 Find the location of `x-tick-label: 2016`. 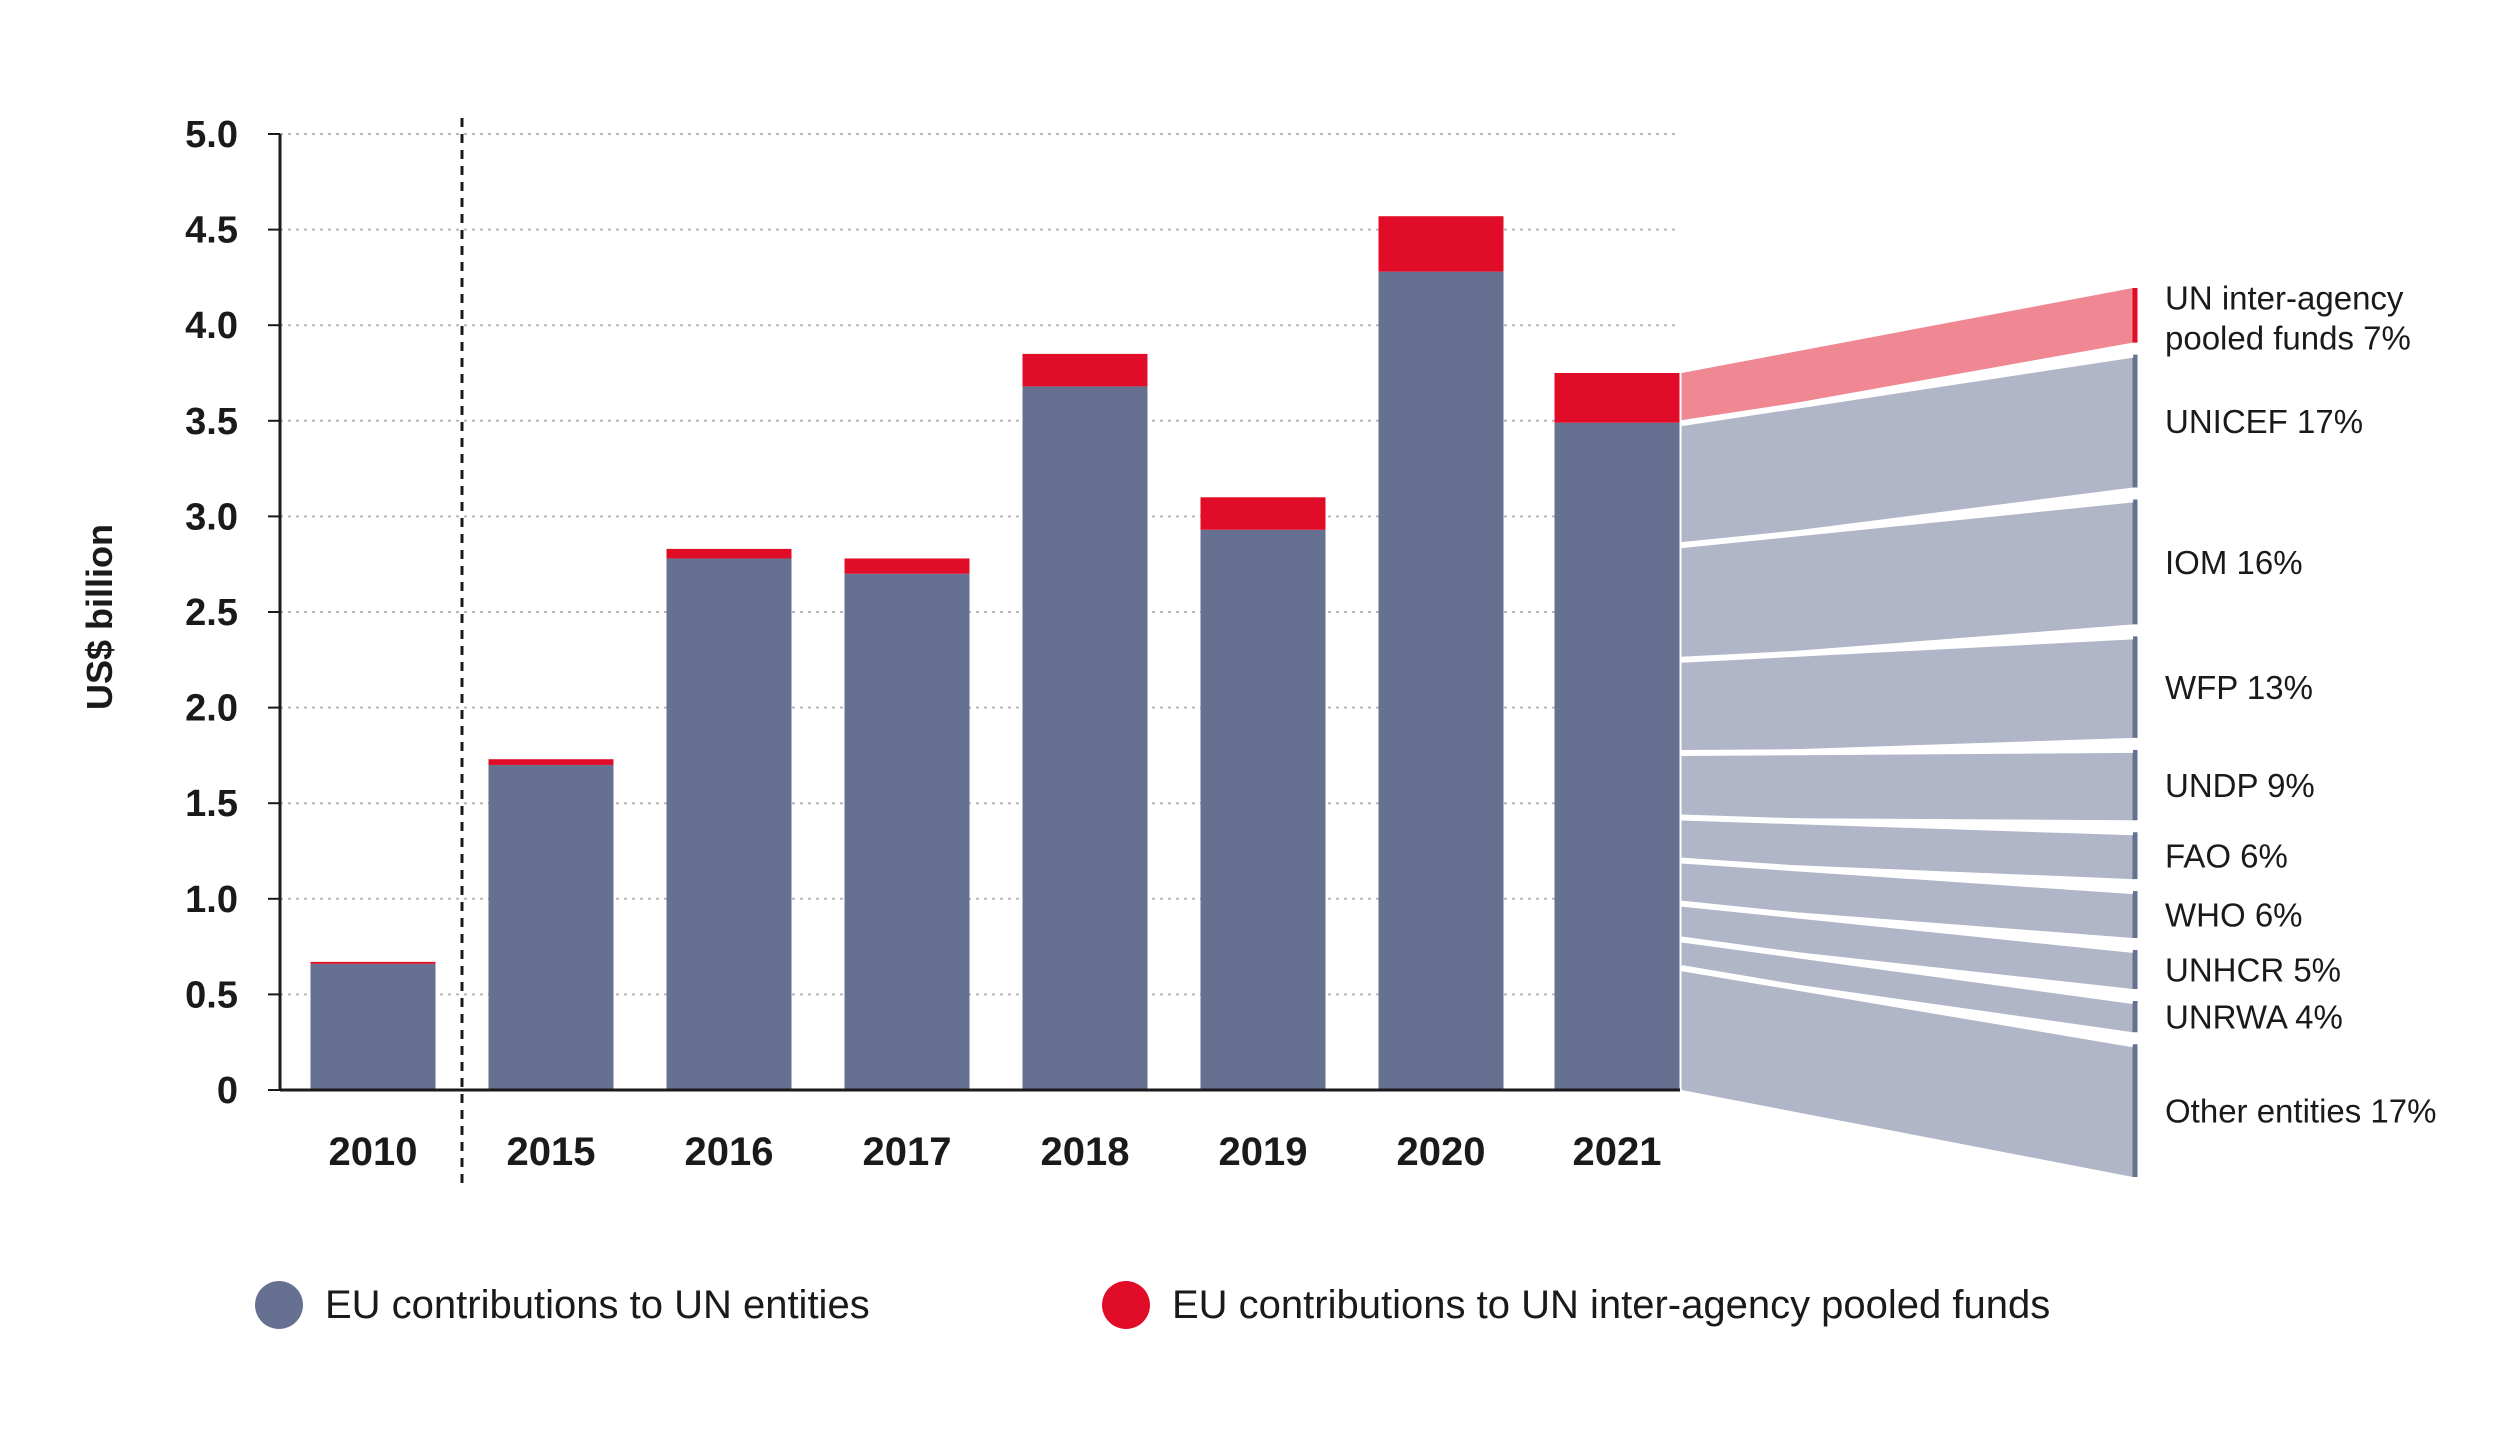

x-tick-label: 2016 is located at coordinates (729, 1152).